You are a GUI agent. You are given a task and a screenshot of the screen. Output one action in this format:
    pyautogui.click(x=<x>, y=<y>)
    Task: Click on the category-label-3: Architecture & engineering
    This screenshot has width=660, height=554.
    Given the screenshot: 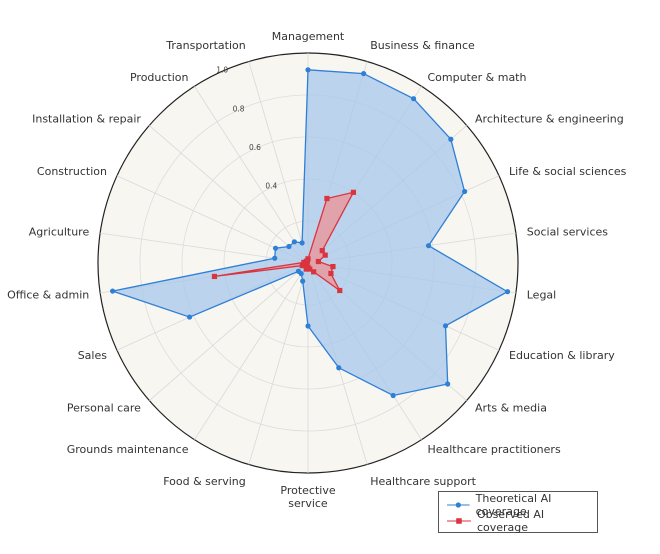 What is the action you would take?
    pyautogui.click(x=549, y=118)
    